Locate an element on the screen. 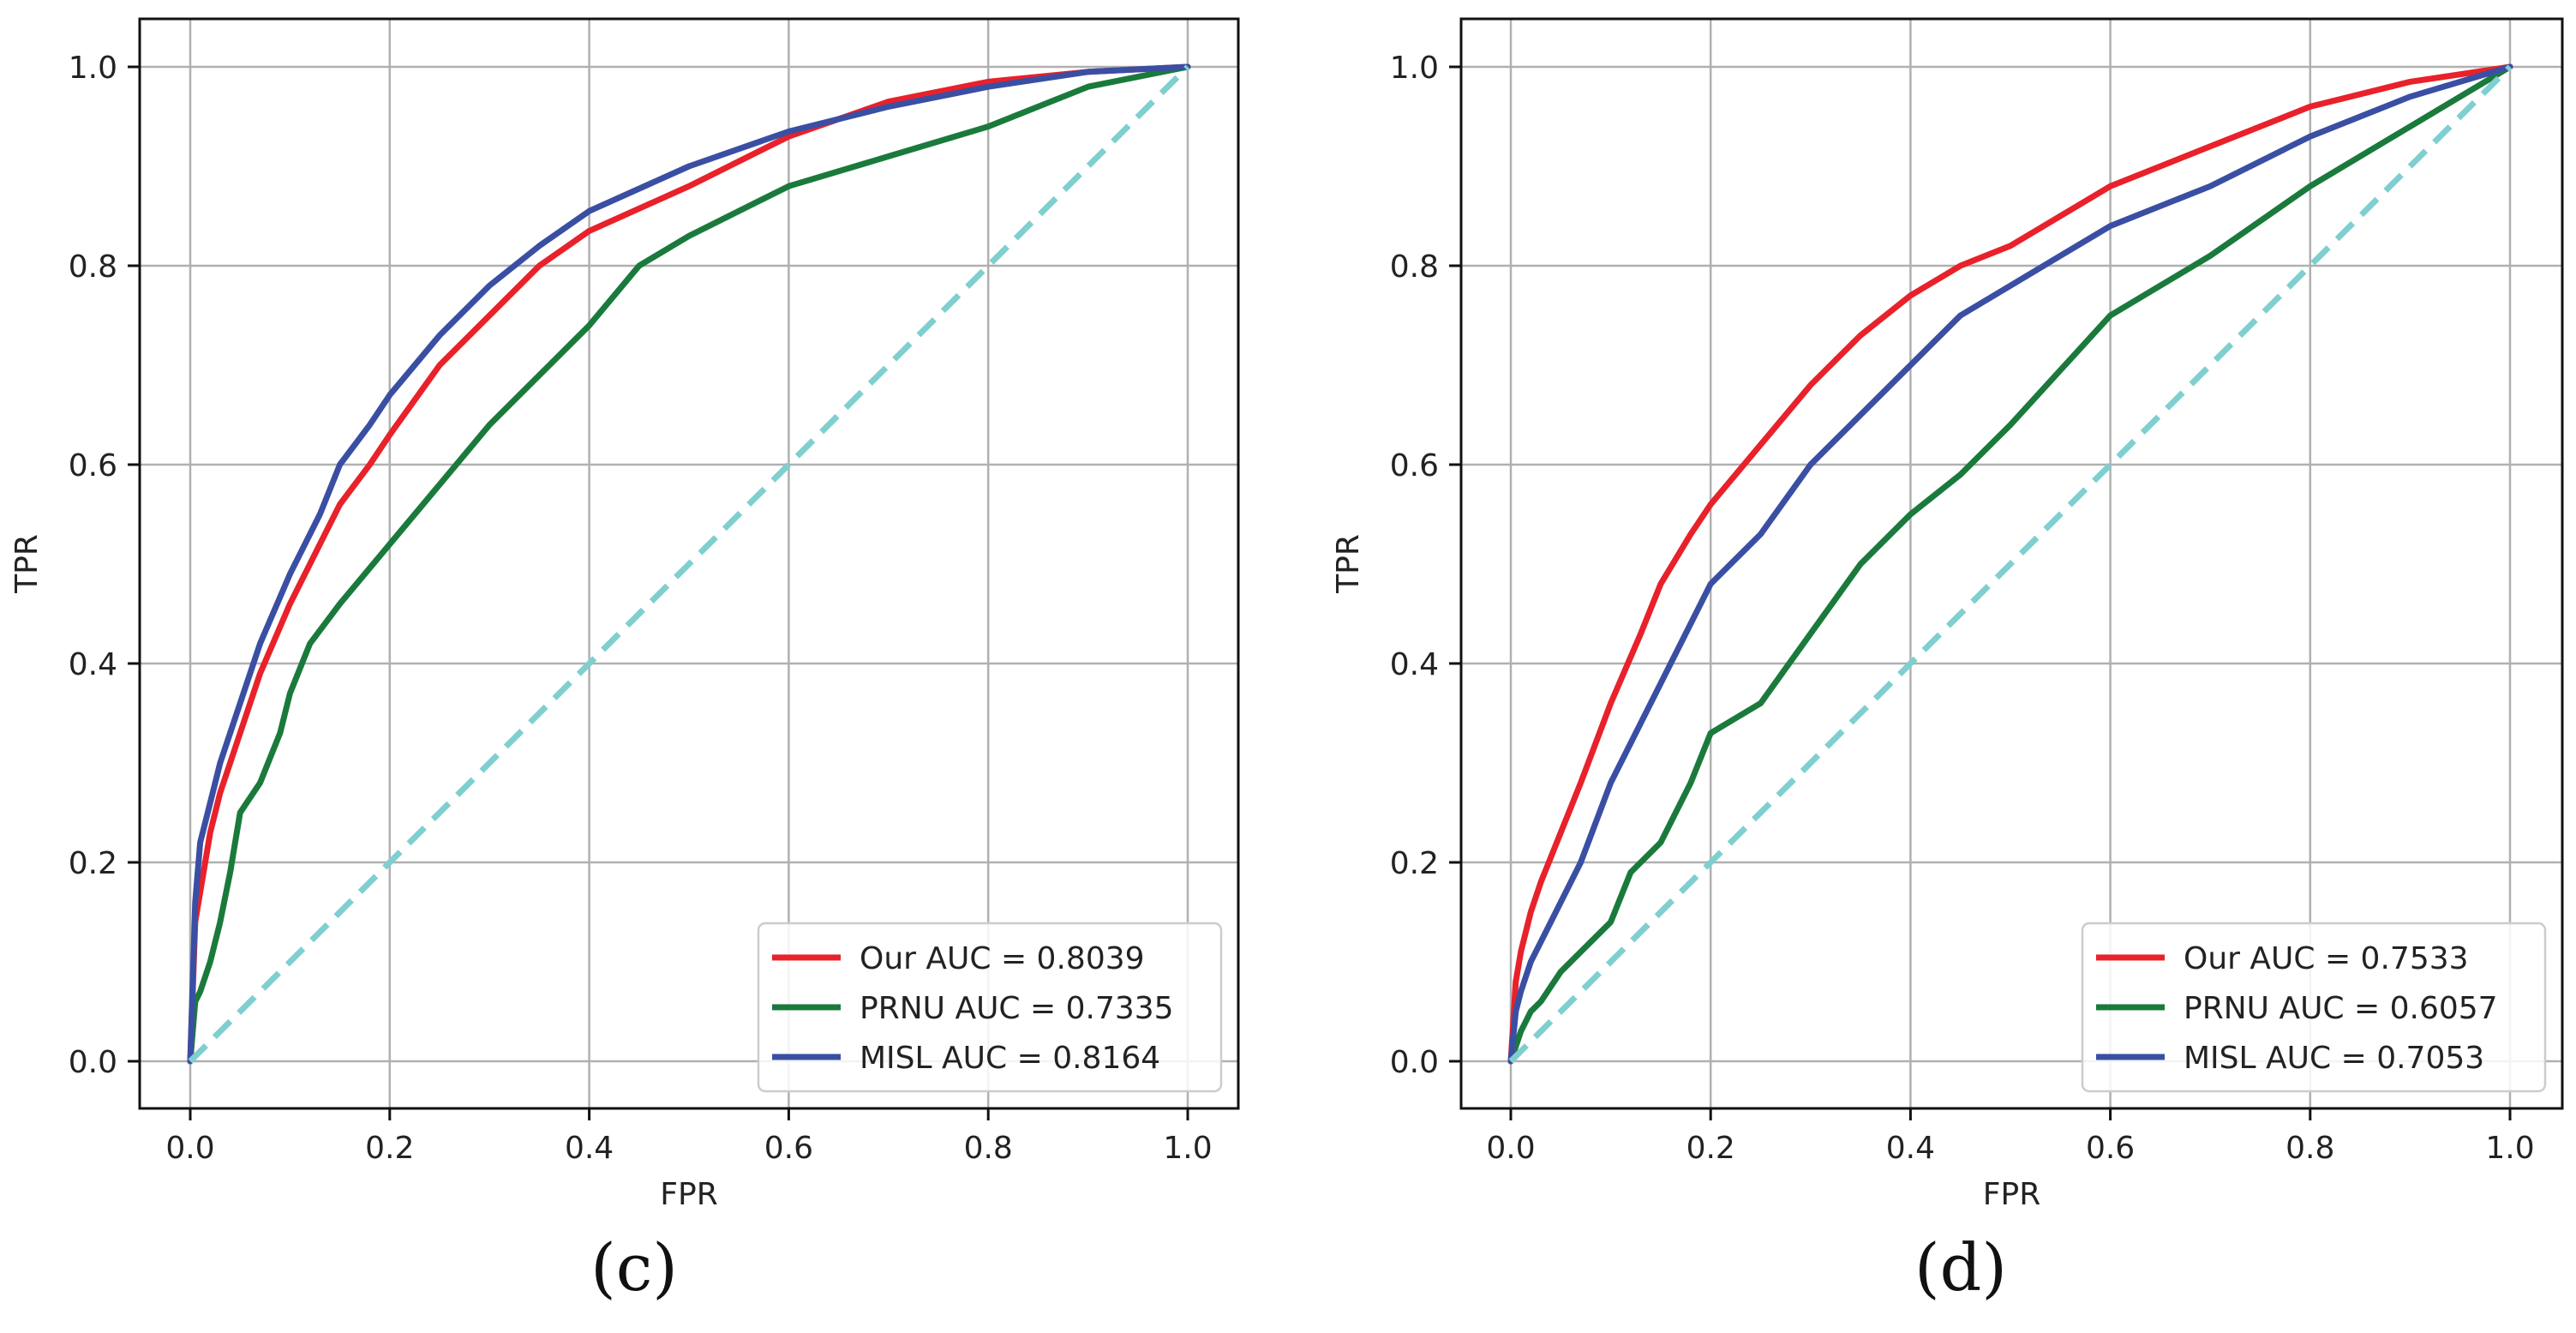  legend-entry: PRNU AUC = 0.7335 is located at coordinates (1017, 1008).